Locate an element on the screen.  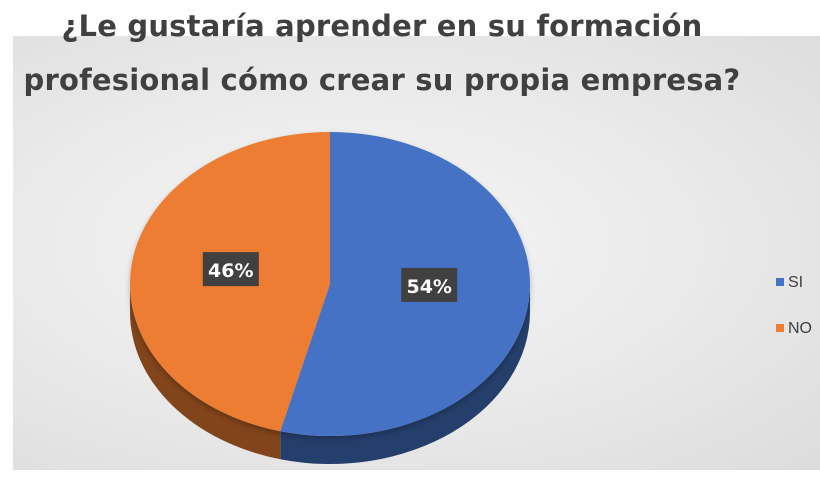
legend-swatch-si is located at coordinates (780, 282).